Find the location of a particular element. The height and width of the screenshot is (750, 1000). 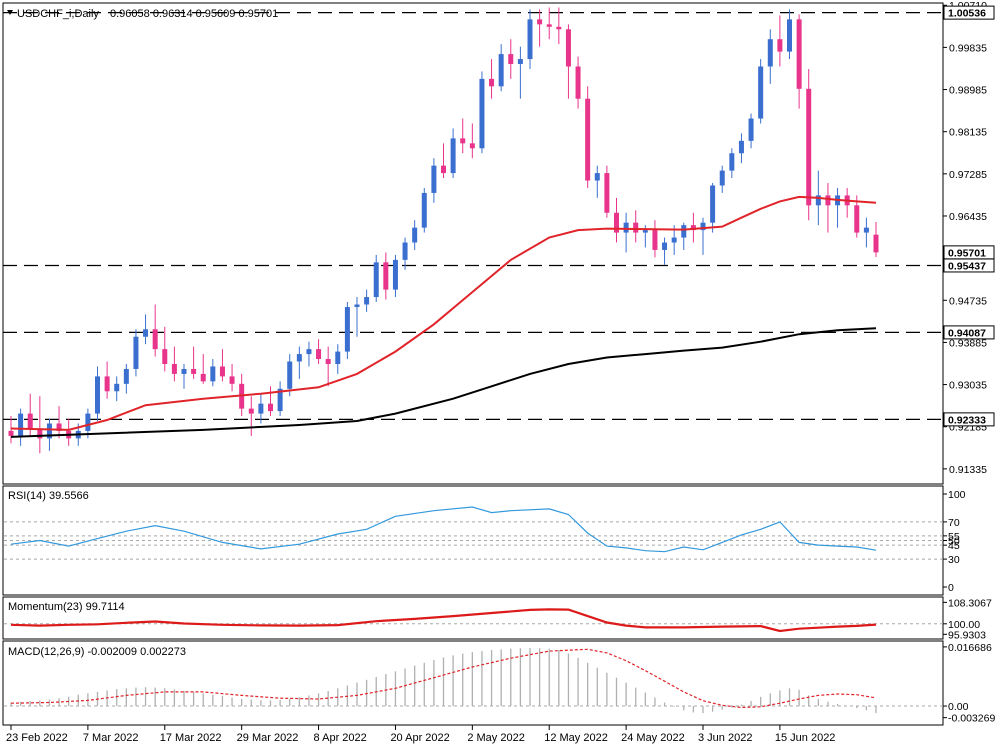

price-axis-label: 0.91335 is located at coordinates (968, 470).